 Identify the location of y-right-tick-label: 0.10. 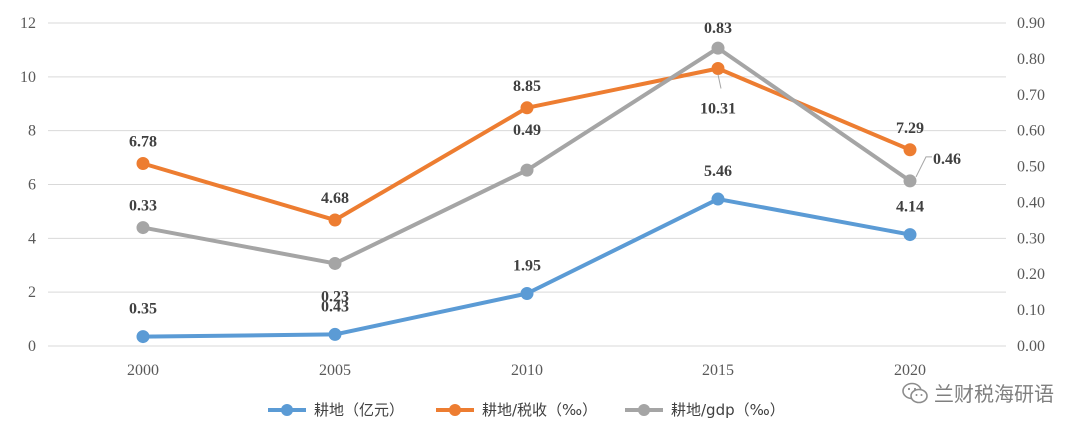
(1031, 310).